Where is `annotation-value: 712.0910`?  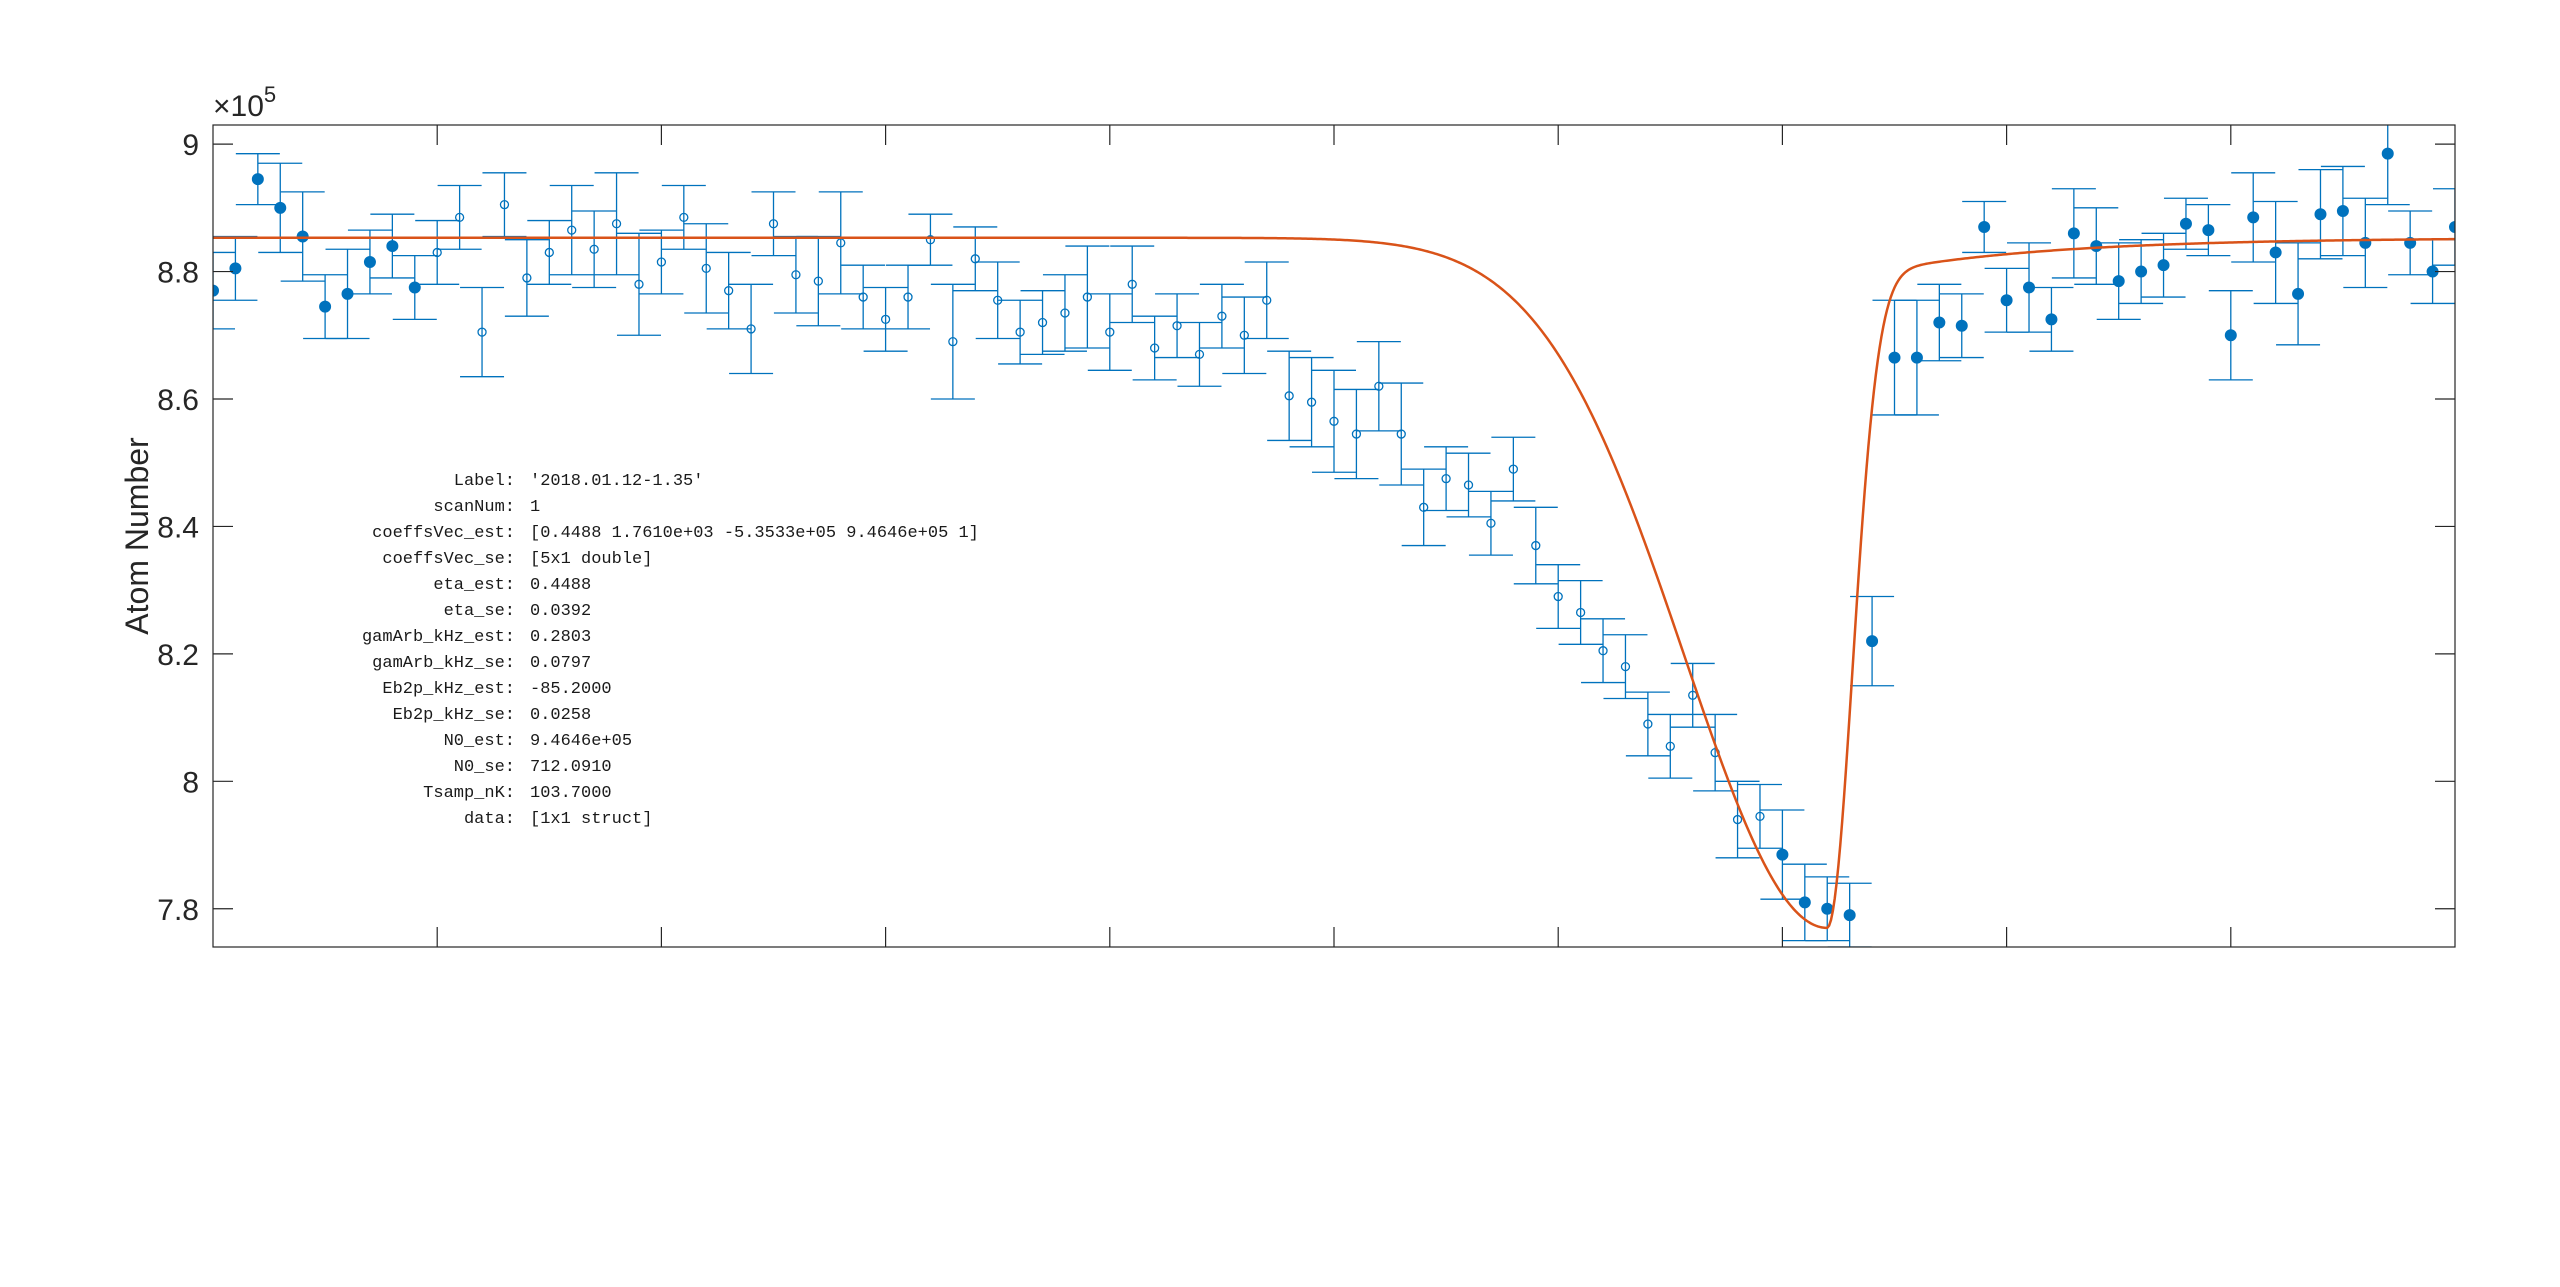
annotation-value: 712.0910 is located at coordinates (571, 767).